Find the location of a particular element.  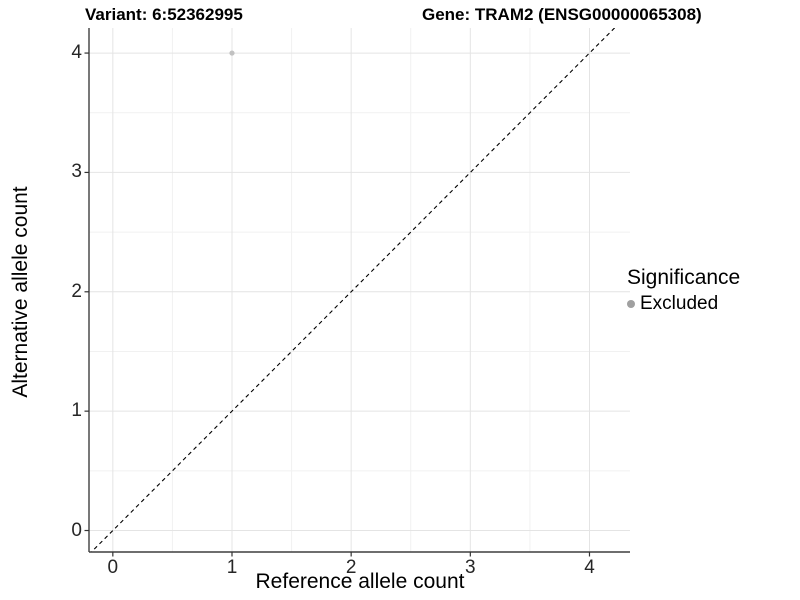

y-axis-title: Alternative allele count is located at coordinates (20, 292).